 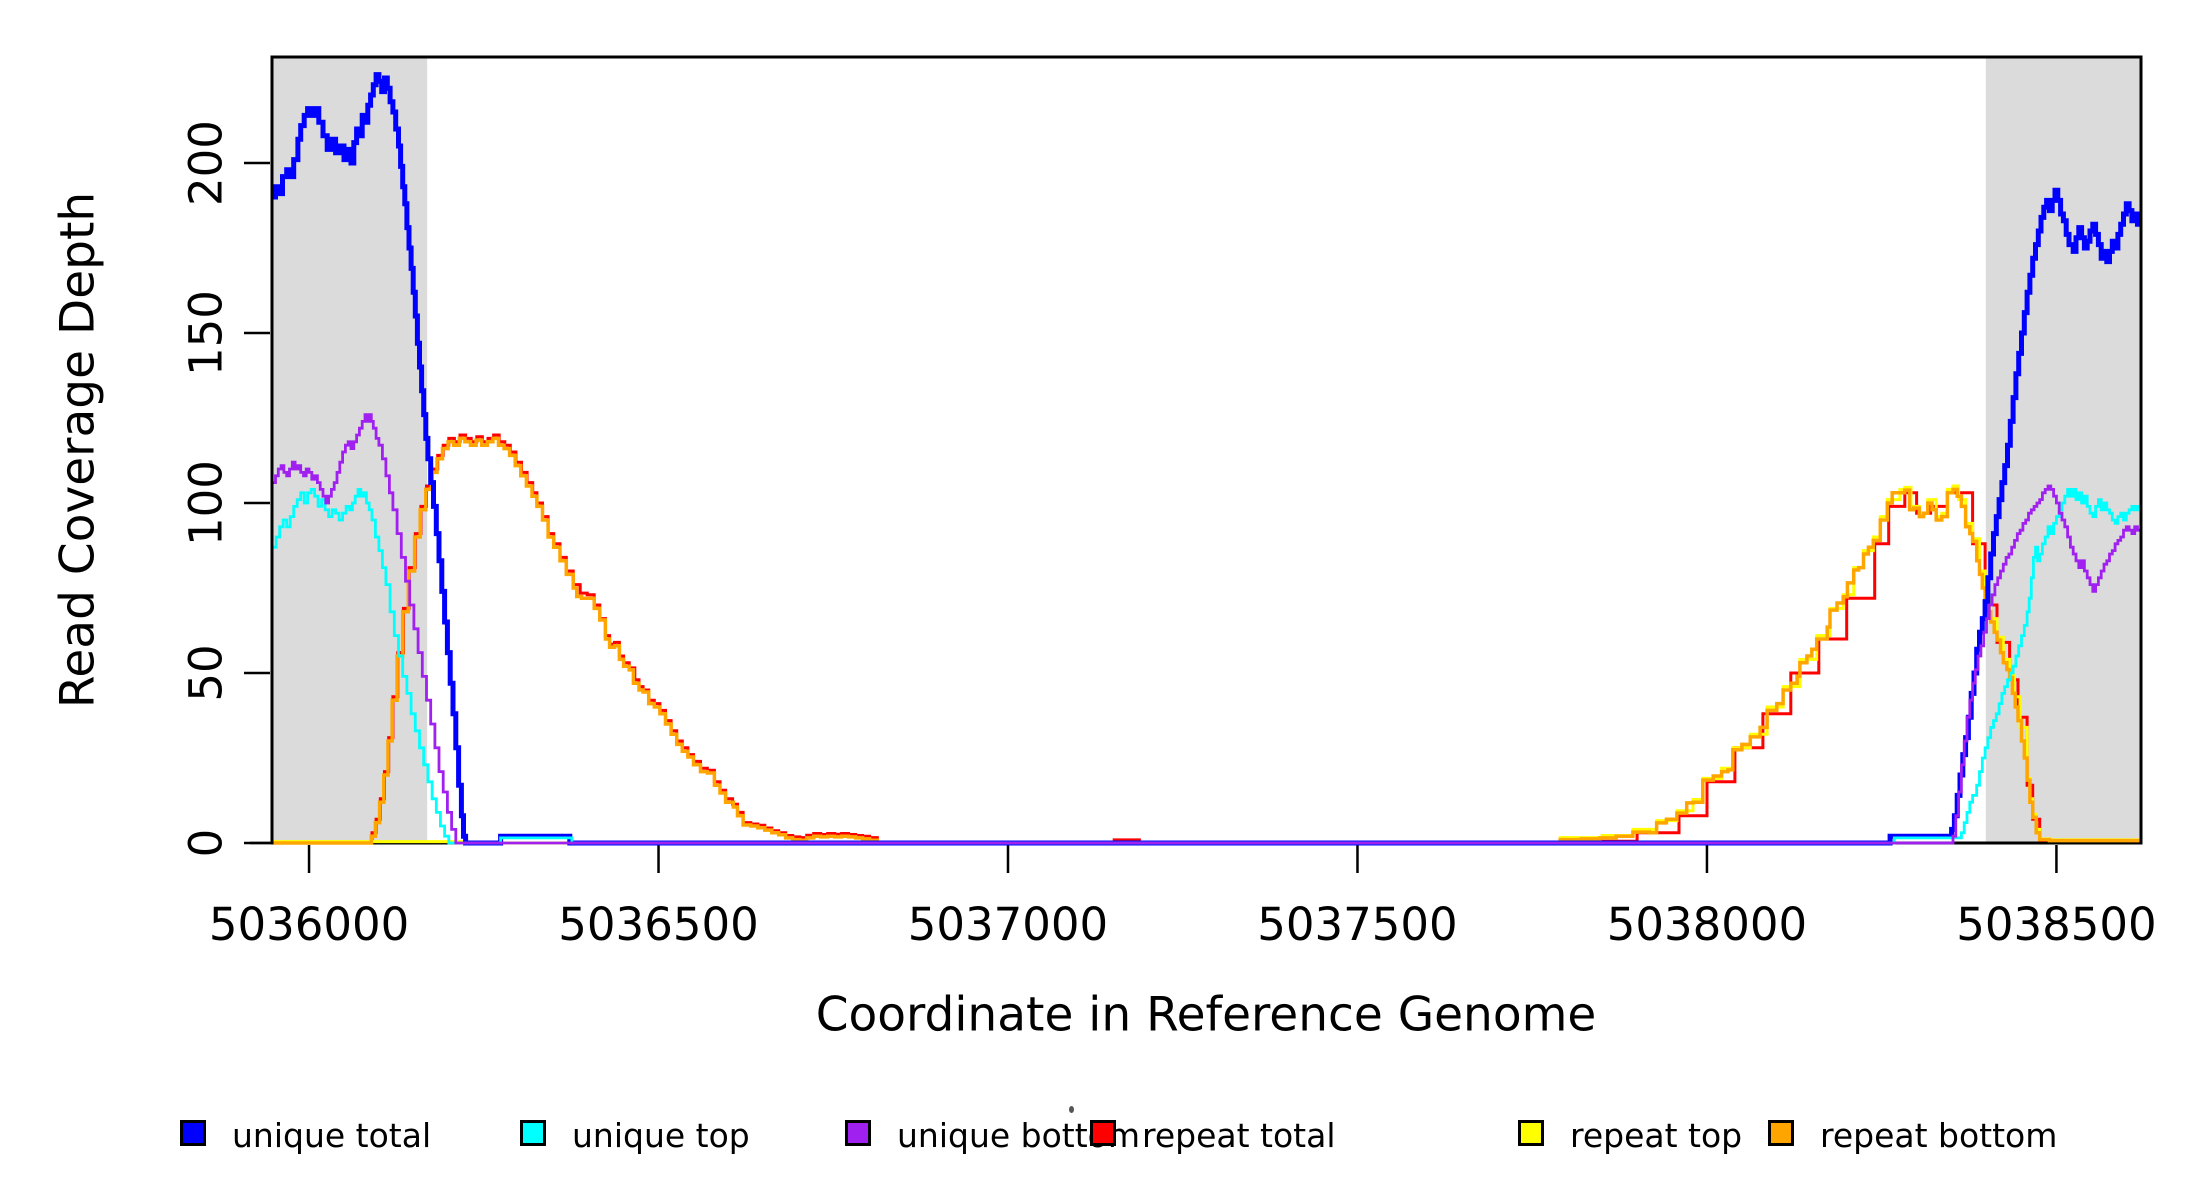 I want to click on y-tick-label: 150, so click(x=206, y=333).